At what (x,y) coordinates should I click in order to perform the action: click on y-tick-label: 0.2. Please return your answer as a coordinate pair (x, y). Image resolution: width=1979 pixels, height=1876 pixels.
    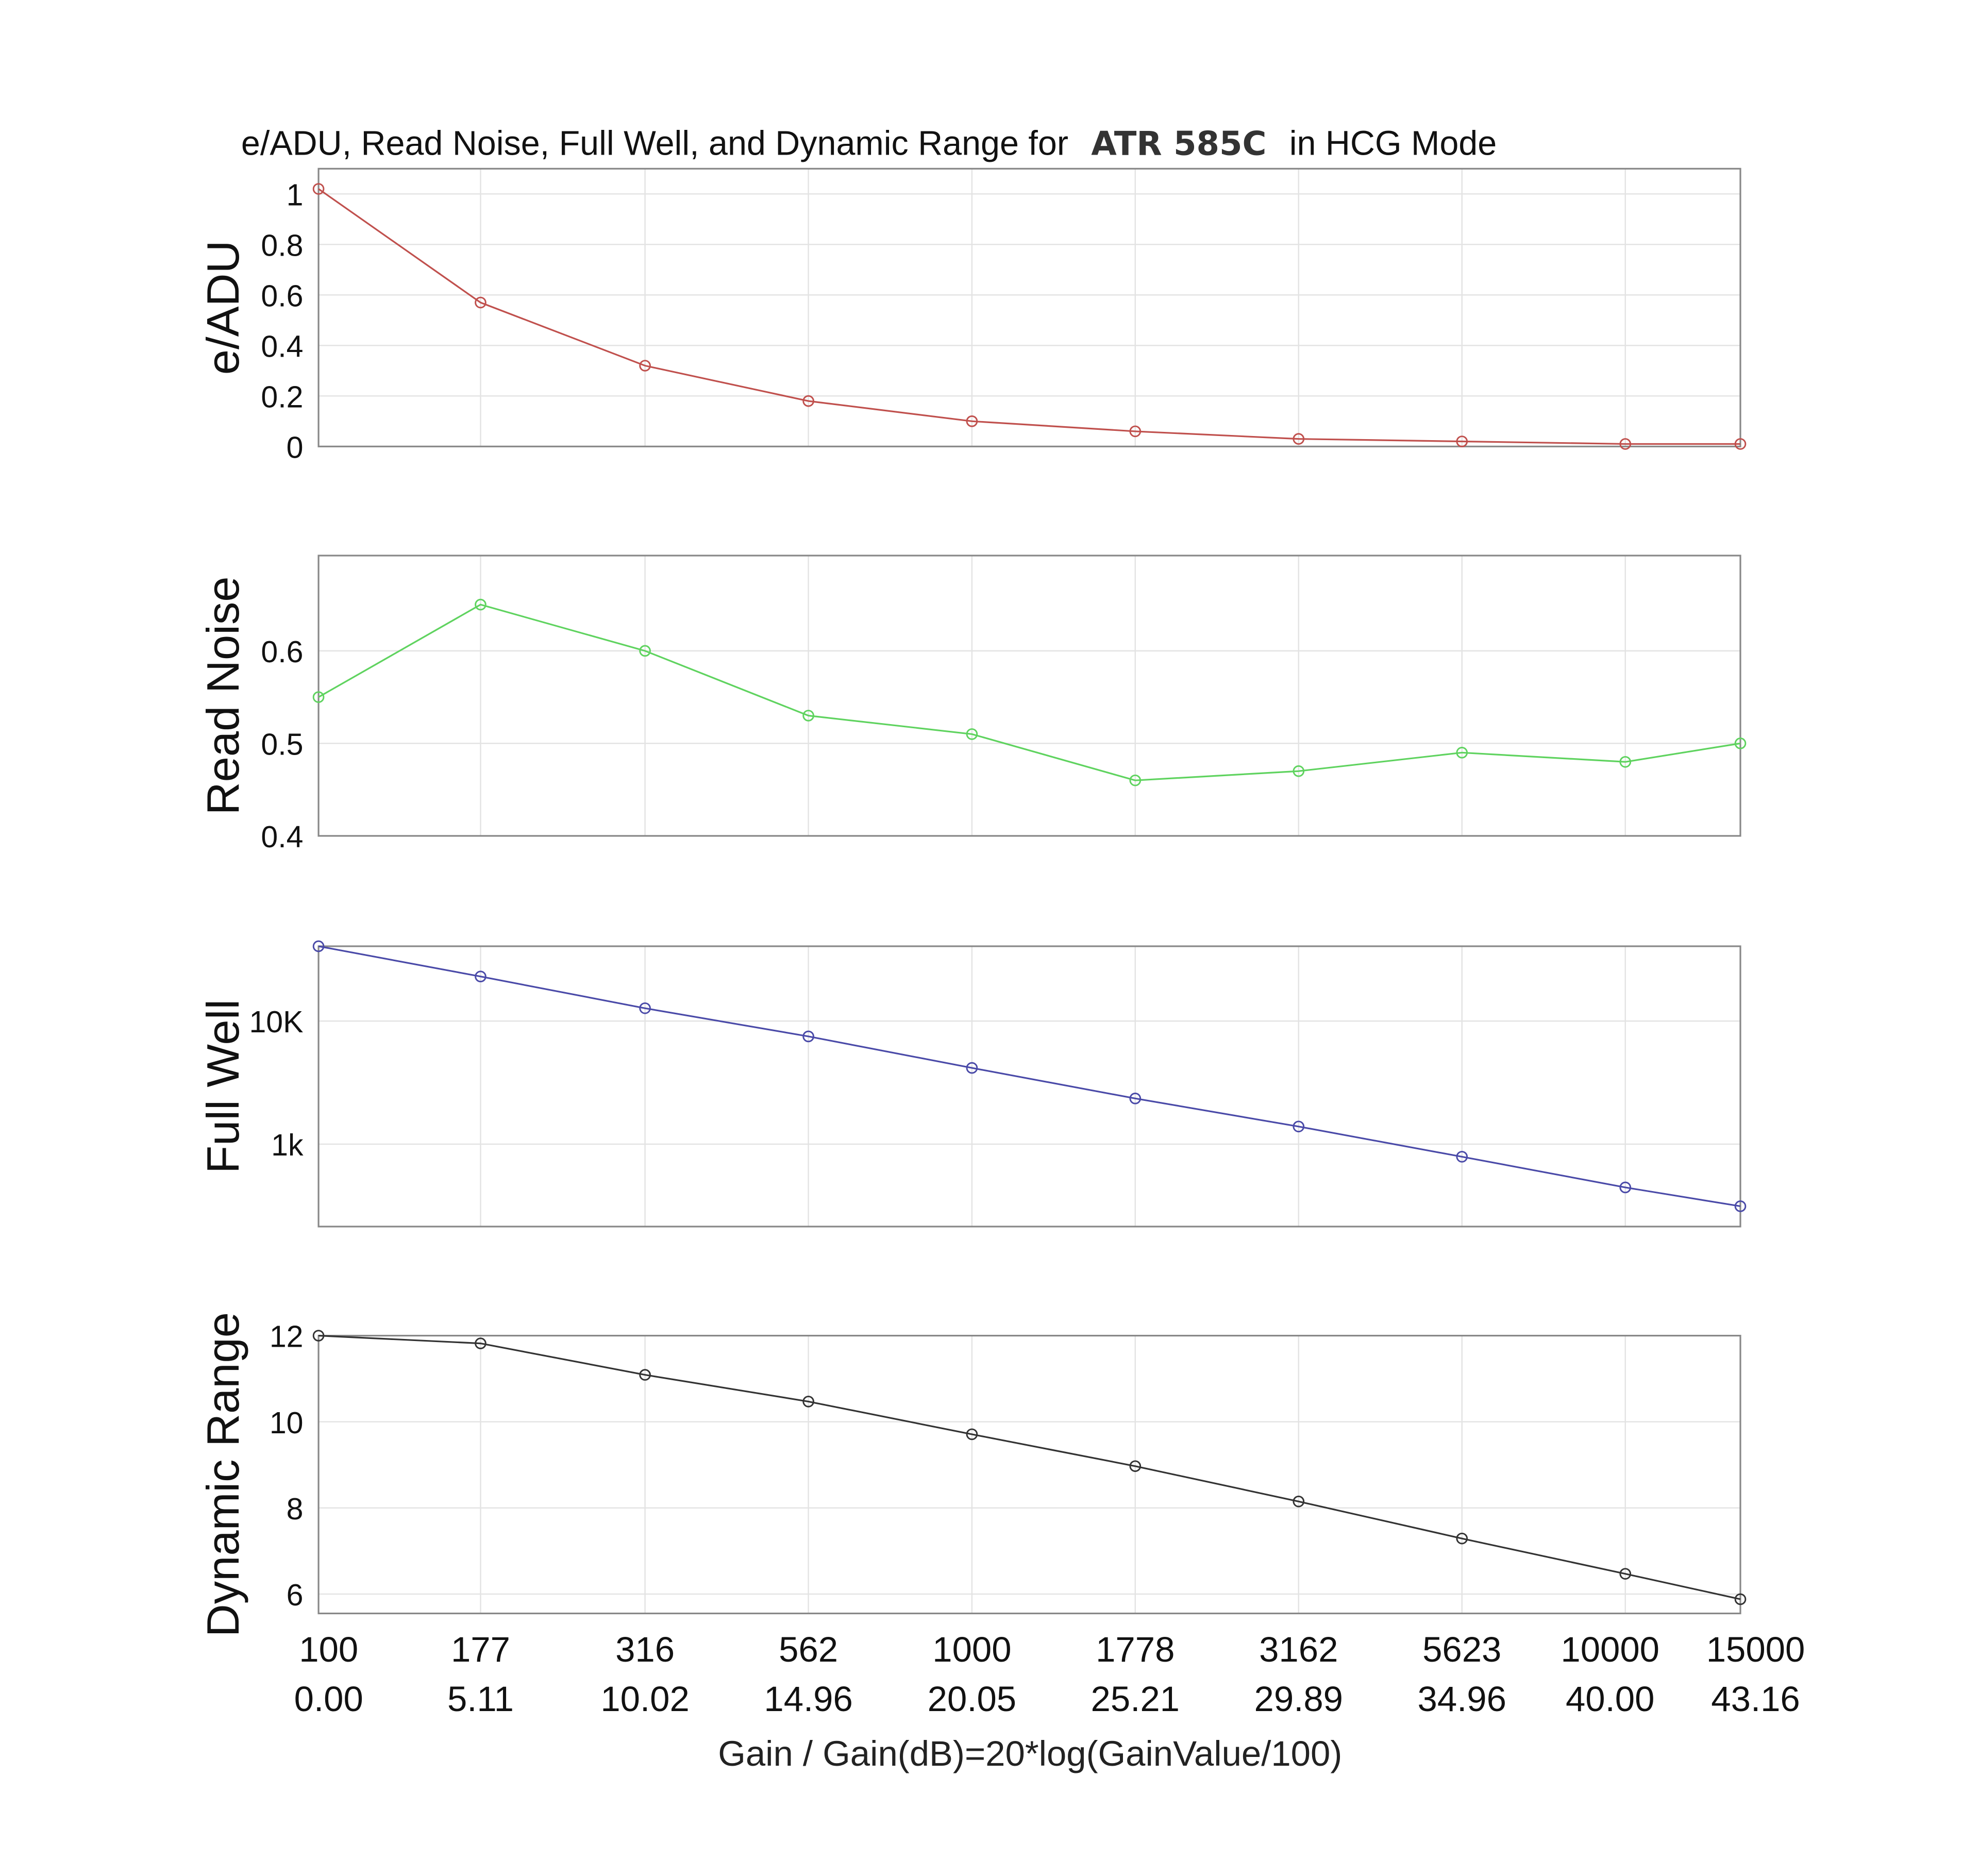
    Looking at the image, I should click on (282, 397).